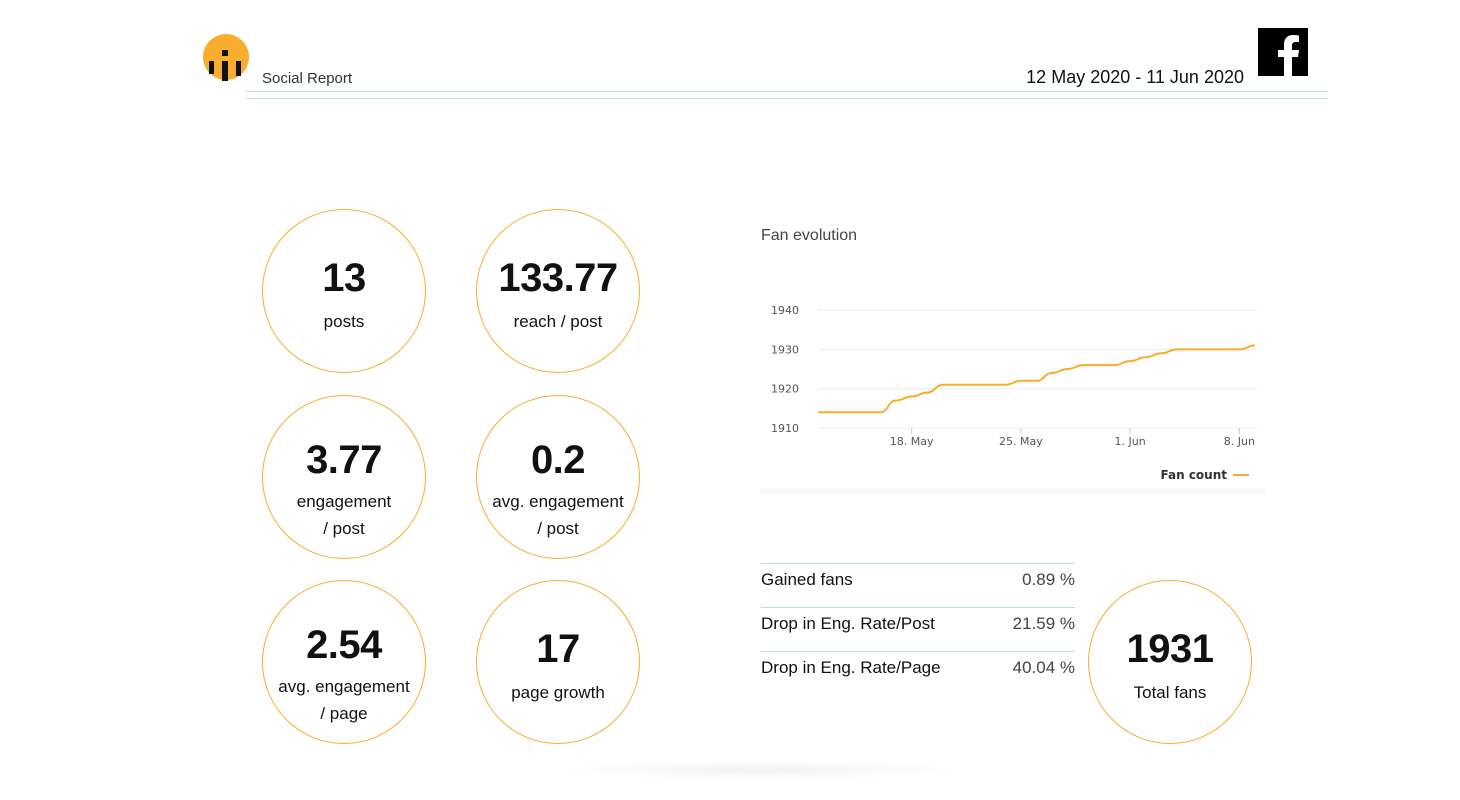 The image size is (1460, 800). Describe the element at coordinates (558, 515) in the screenshot. I see `stat-label: avg. engagement / post` at that location.